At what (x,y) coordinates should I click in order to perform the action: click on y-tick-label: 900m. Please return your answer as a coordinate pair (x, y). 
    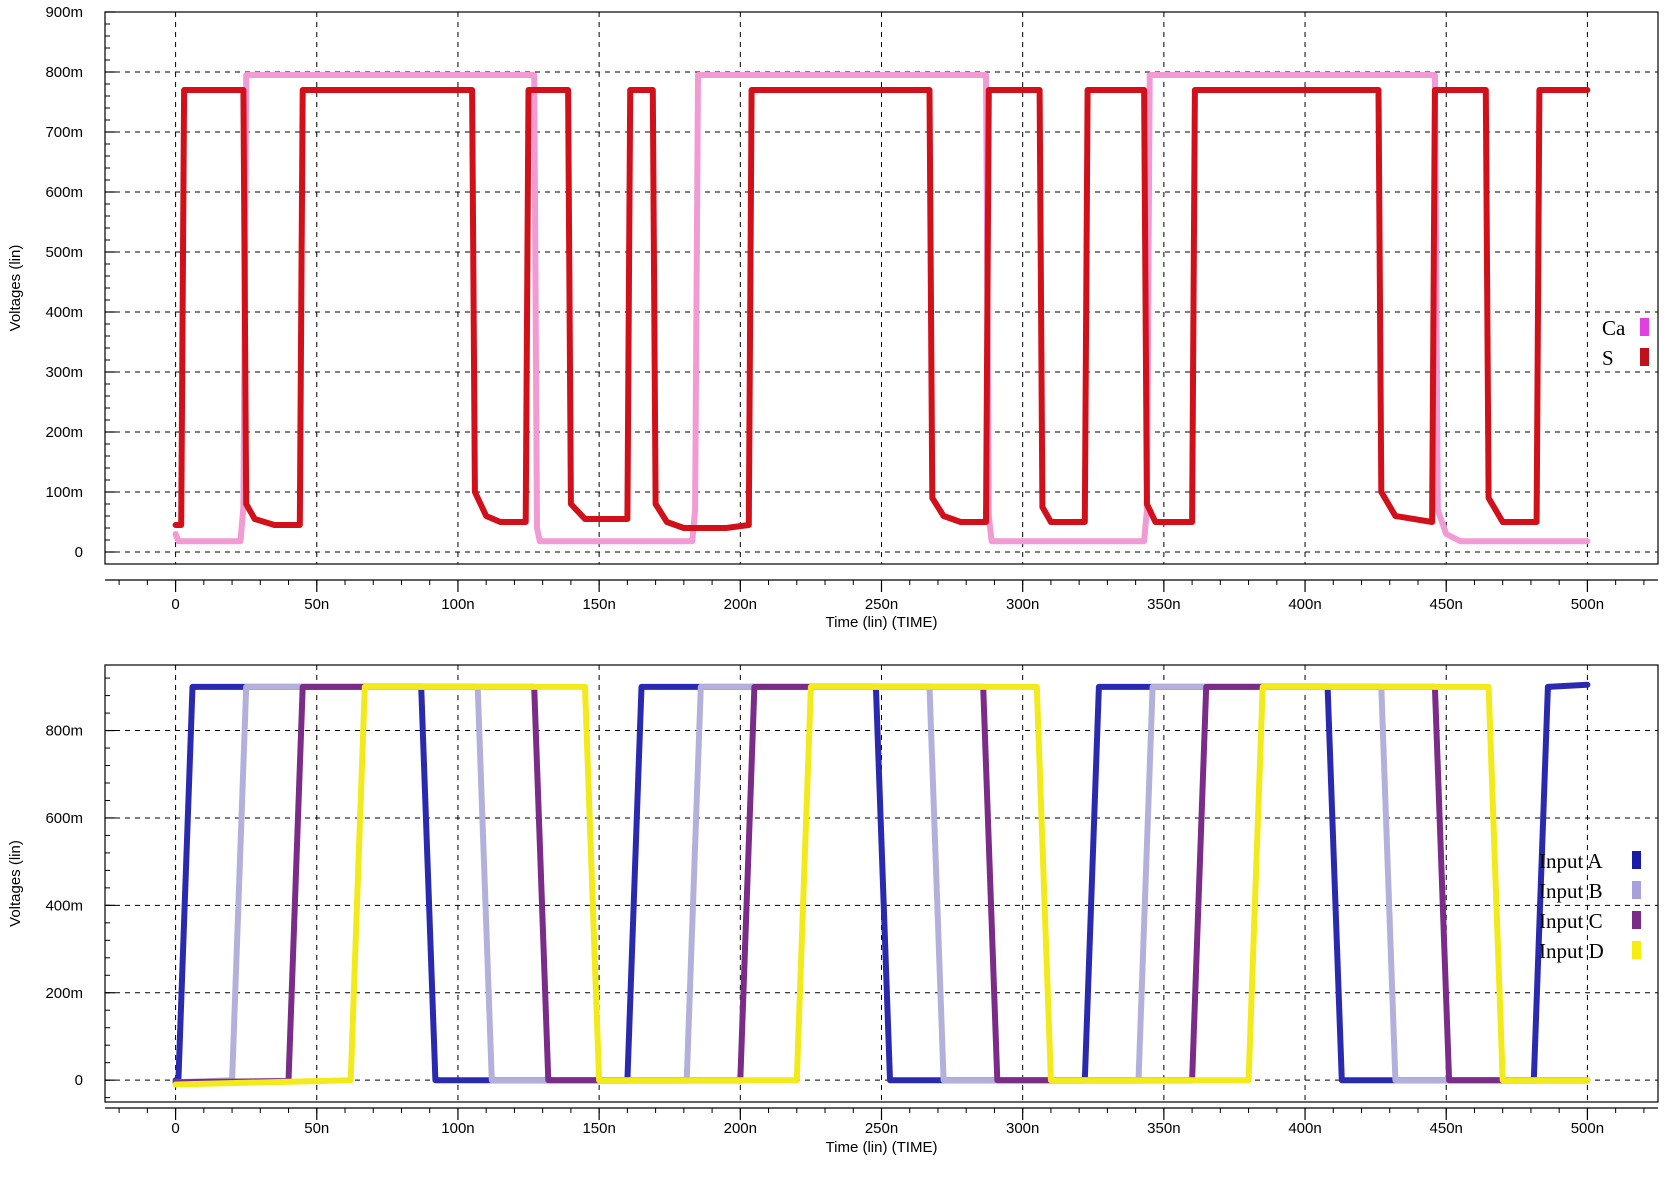
    Looking at the image, I should click on (64, 12).